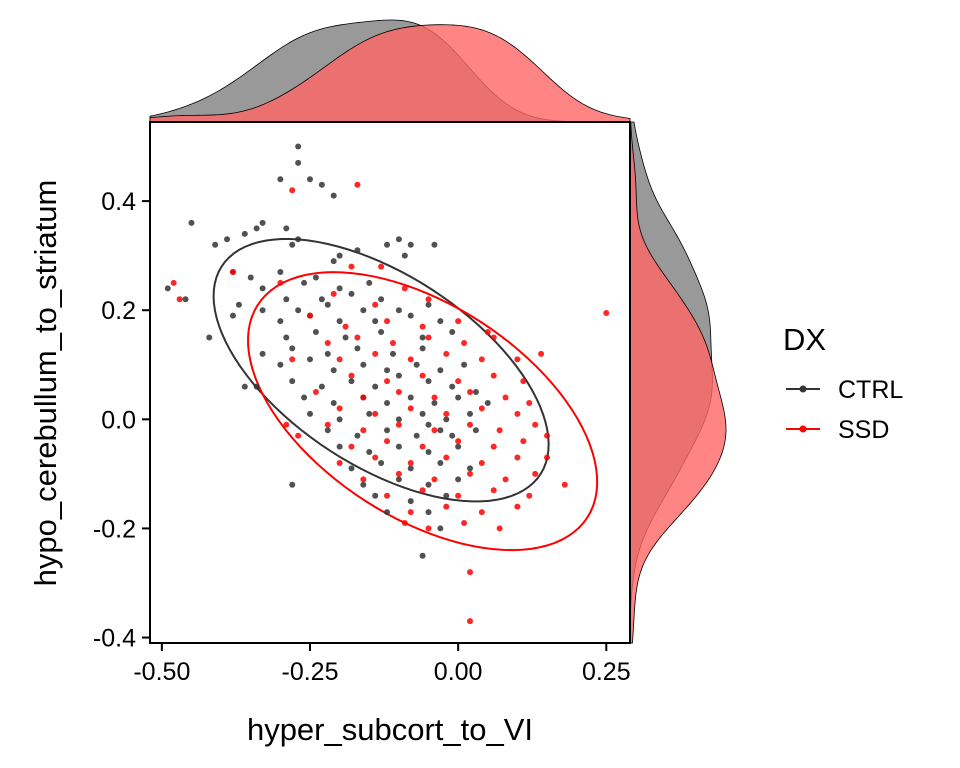  What do you see at coordinates (606, 672) in the screenshot?
I see `x-tick-label: 0.25` at bounding box center [606, 672].